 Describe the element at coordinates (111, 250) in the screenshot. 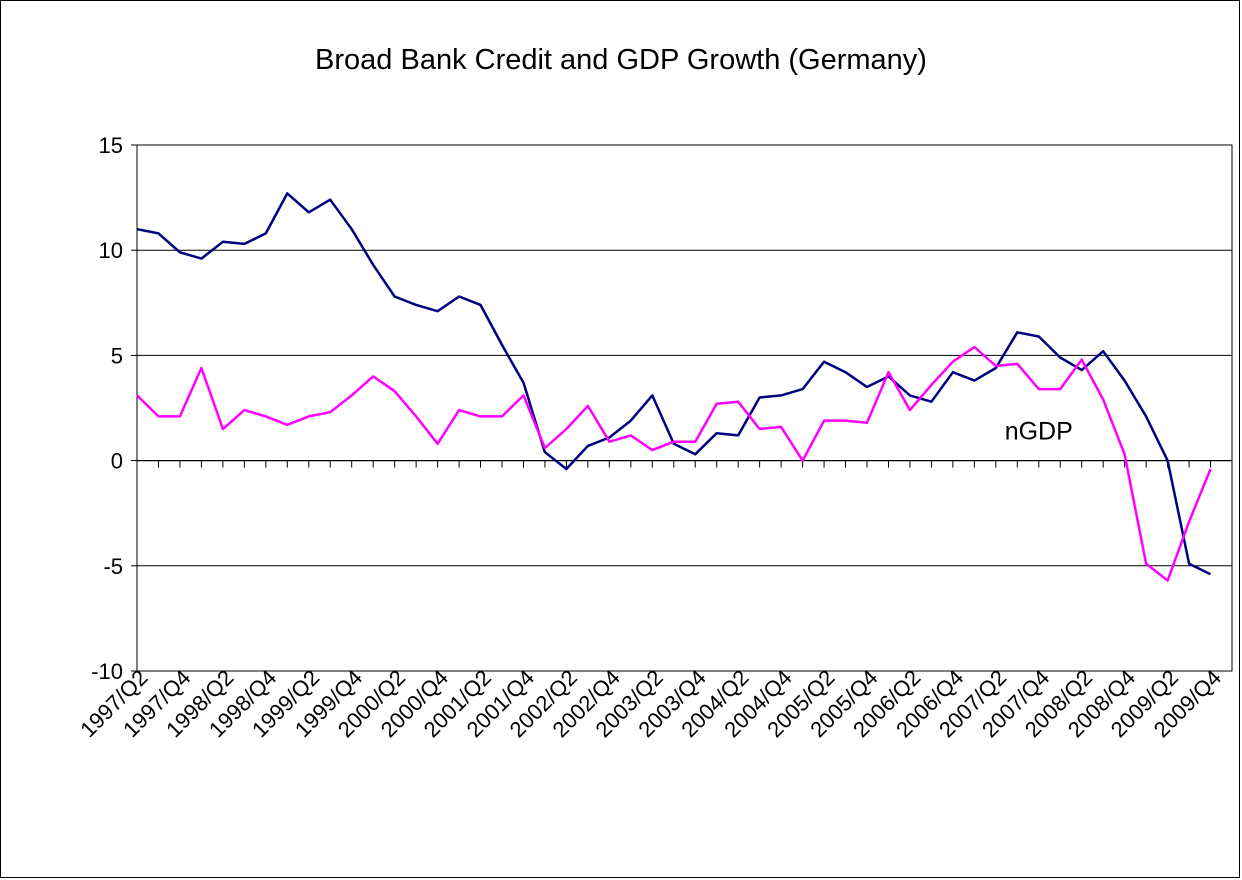

I see `y-tick-label: 10` at that location.